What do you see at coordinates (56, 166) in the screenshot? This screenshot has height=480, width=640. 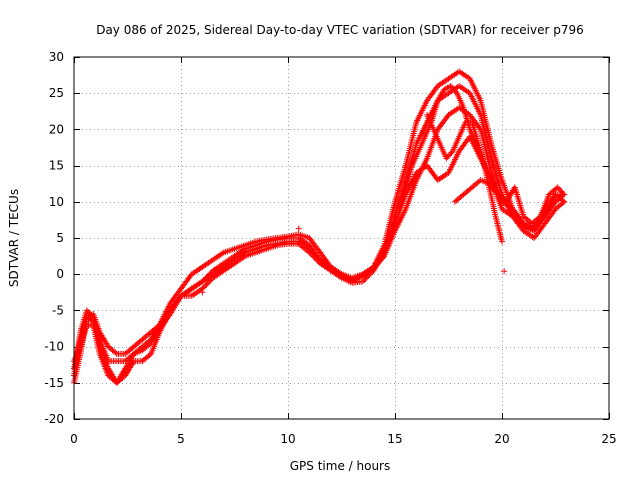 I see `y-tick-label: 15` at bounding box center [56, 166].